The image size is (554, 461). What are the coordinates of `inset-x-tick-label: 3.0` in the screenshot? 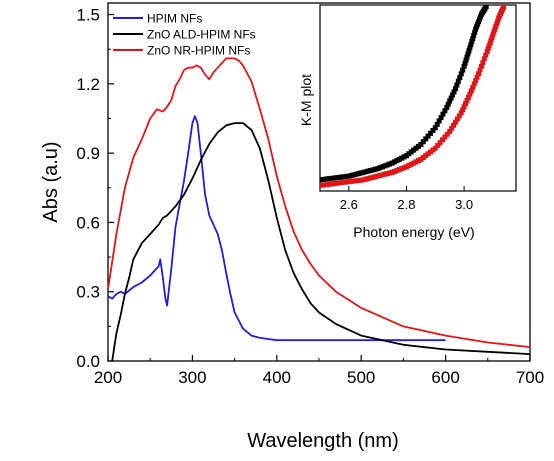 It's located at (464, 204).